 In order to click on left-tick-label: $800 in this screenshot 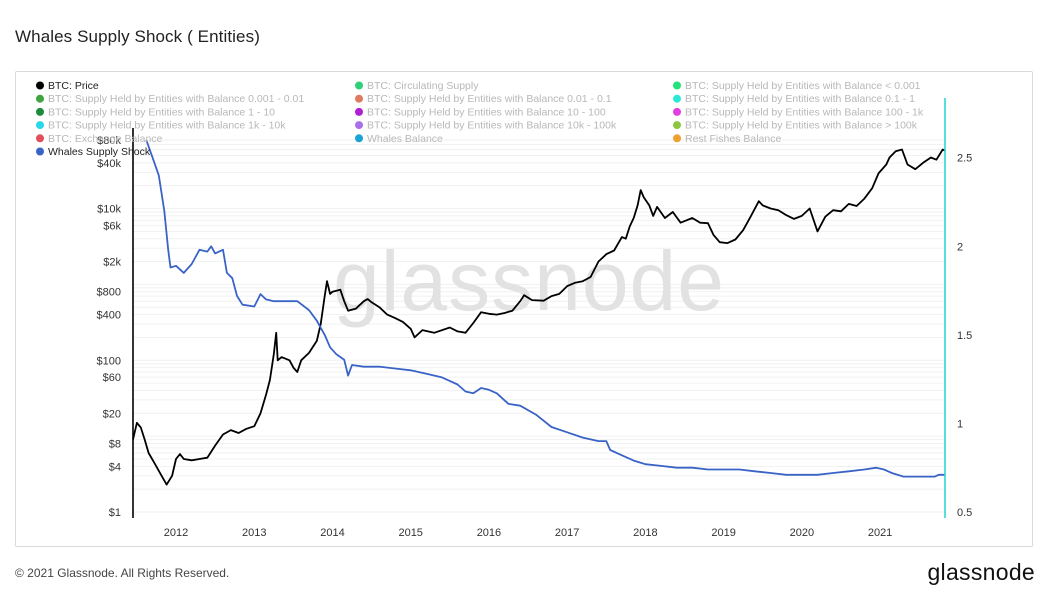, I will do `click(109, 293)`.